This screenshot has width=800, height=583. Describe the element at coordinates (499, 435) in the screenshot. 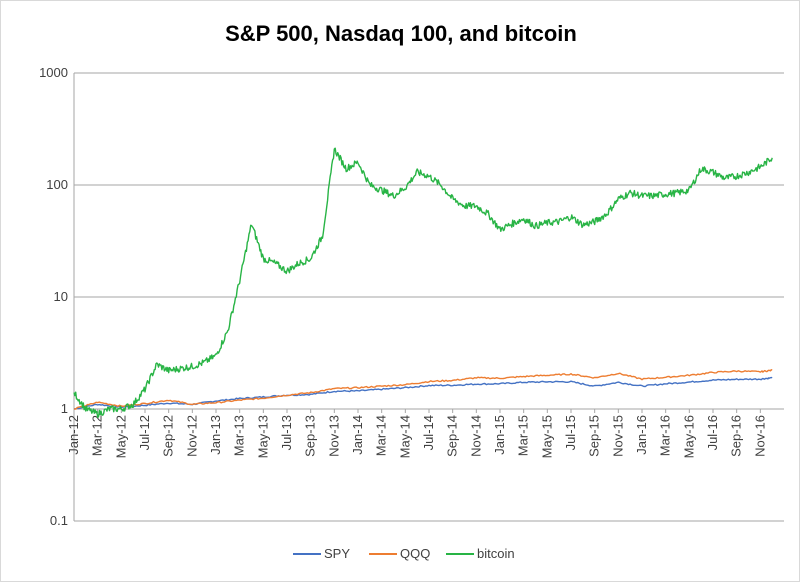

I see `x-tick-label: Jan-15` at that location.